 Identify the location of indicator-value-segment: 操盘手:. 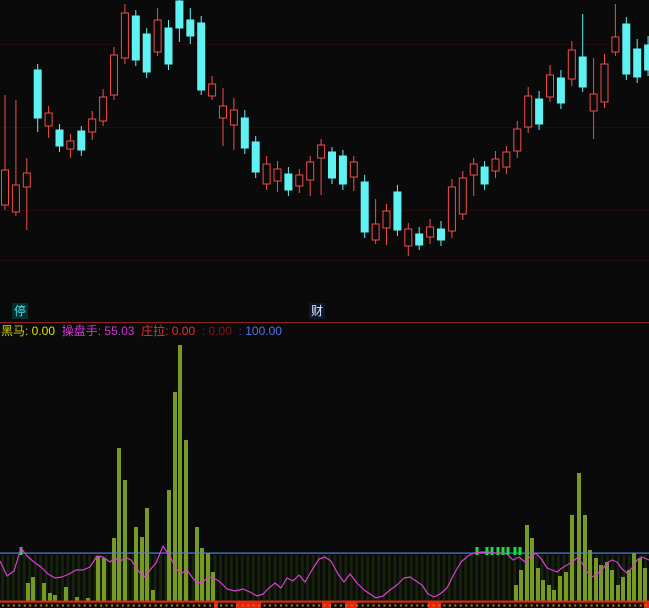
(78, 331).